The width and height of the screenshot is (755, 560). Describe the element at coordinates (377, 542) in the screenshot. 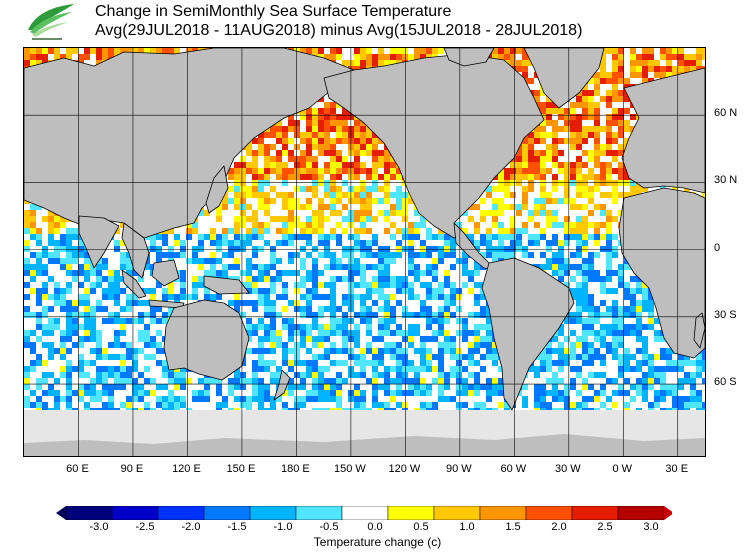

I see `colorbar-label: Temperature change (c)` at that location.